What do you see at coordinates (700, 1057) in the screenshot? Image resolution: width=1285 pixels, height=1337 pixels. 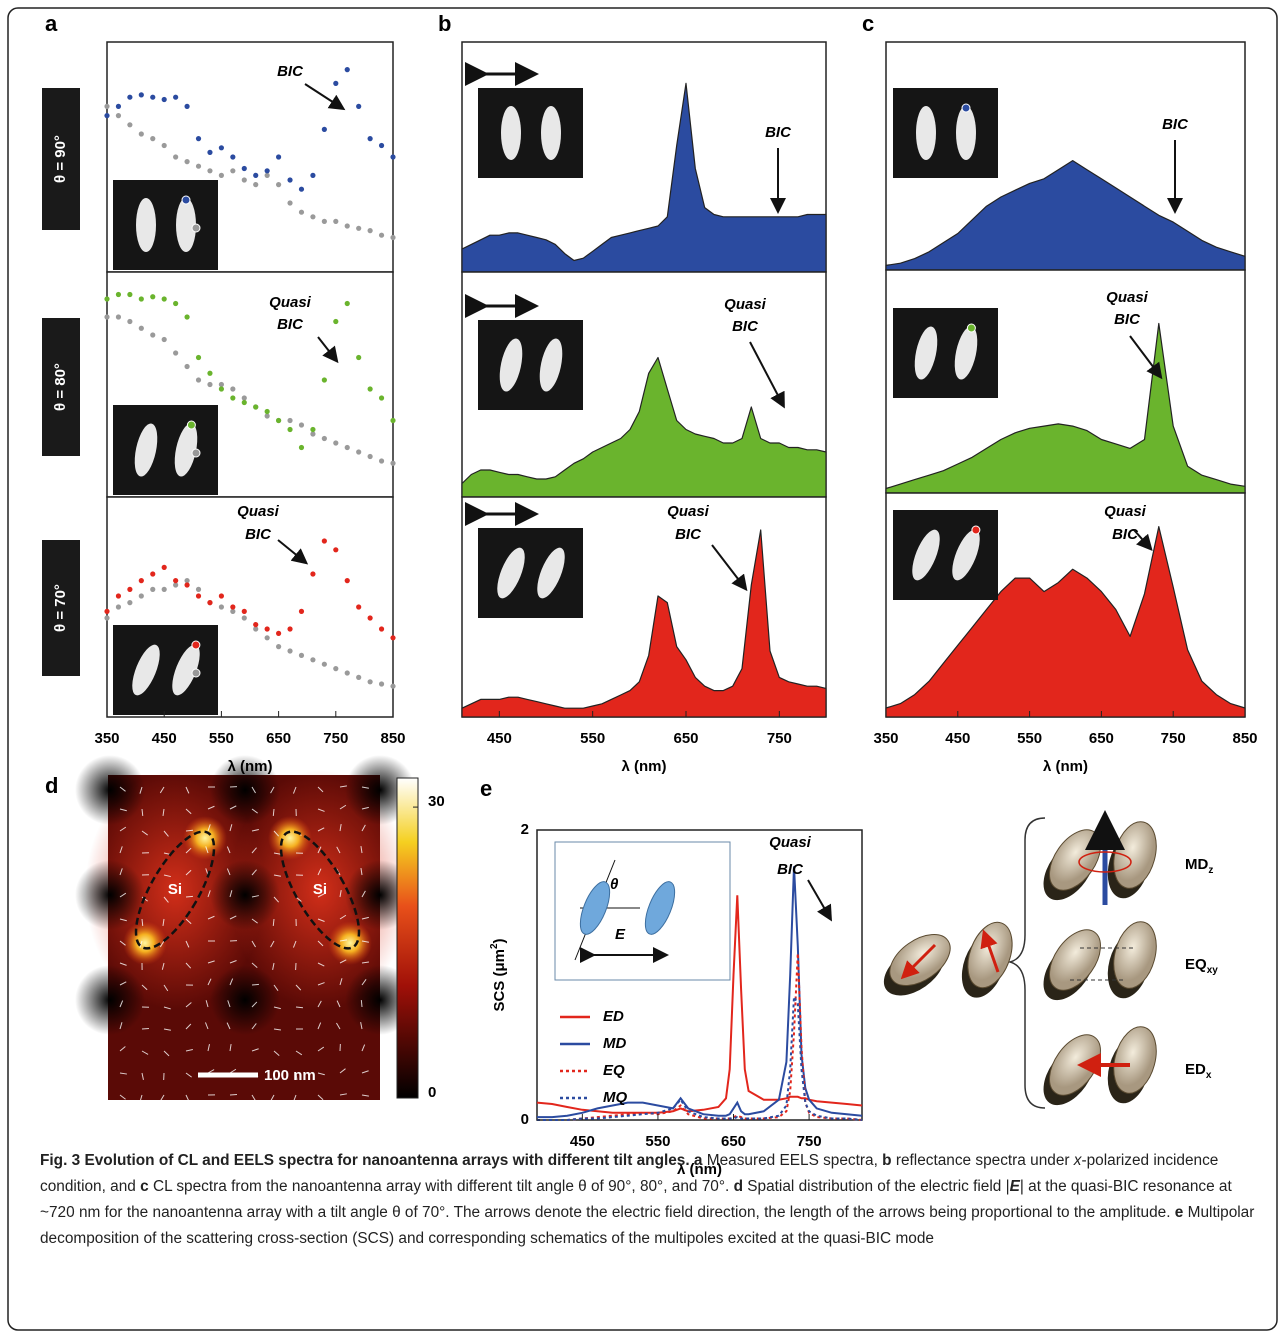 I see `line` at bounding box center [700, 1057].